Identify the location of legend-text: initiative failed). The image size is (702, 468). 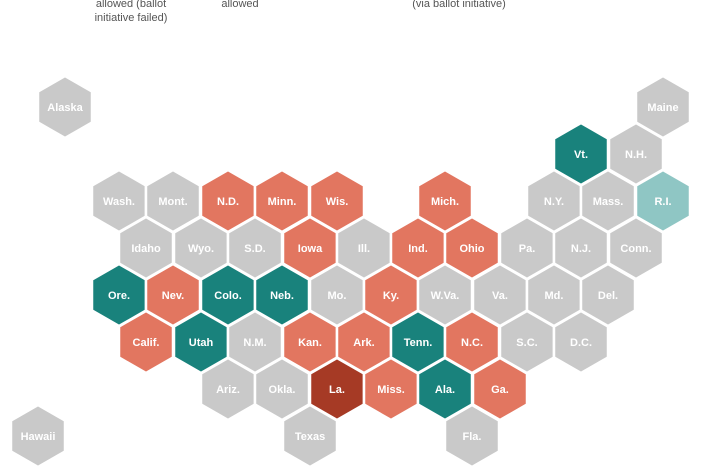
(131, 18).